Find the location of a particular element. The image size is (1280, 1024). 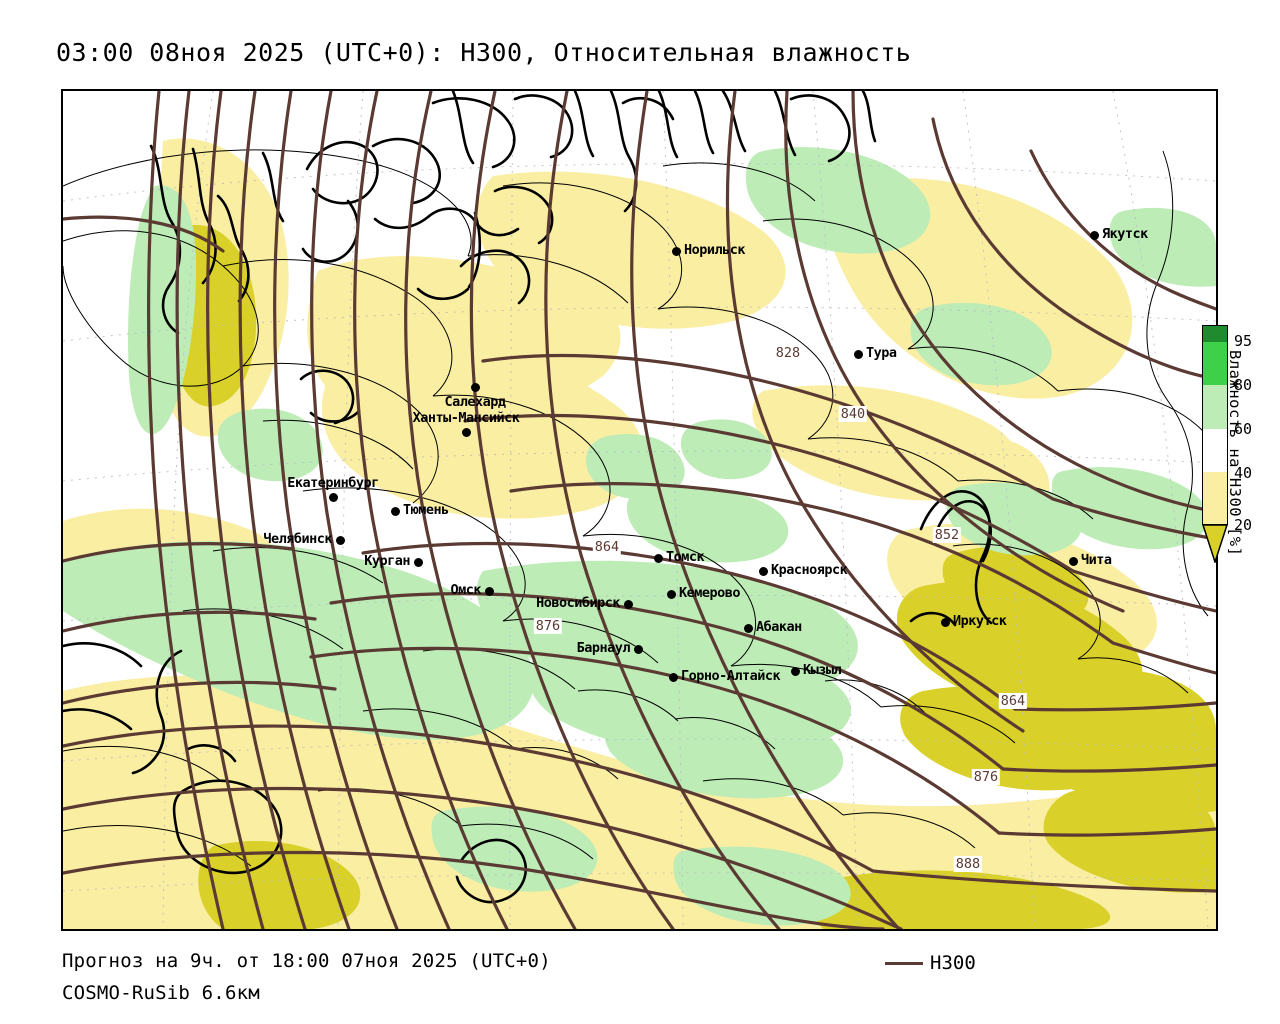

colorbar-gradient is located at coordinates (1215, 425).